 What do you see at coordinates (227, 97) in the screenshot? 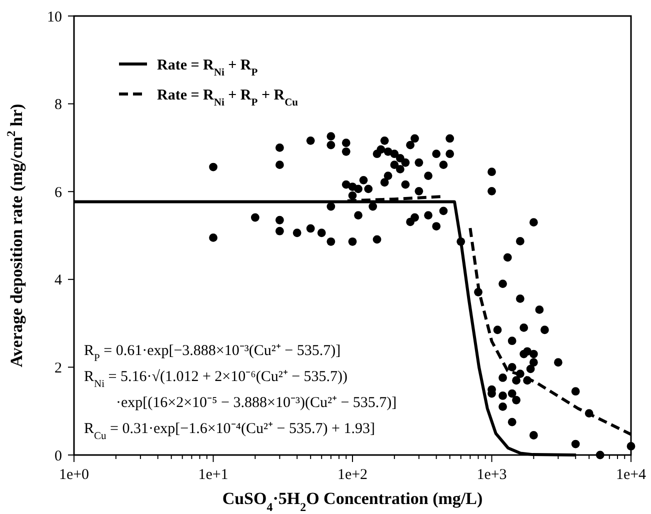
I see `legend-label: Rate = R$_{Ni}$ + R$_{P}$ + R$_{Cu}$` at bounding box center [227, 97].